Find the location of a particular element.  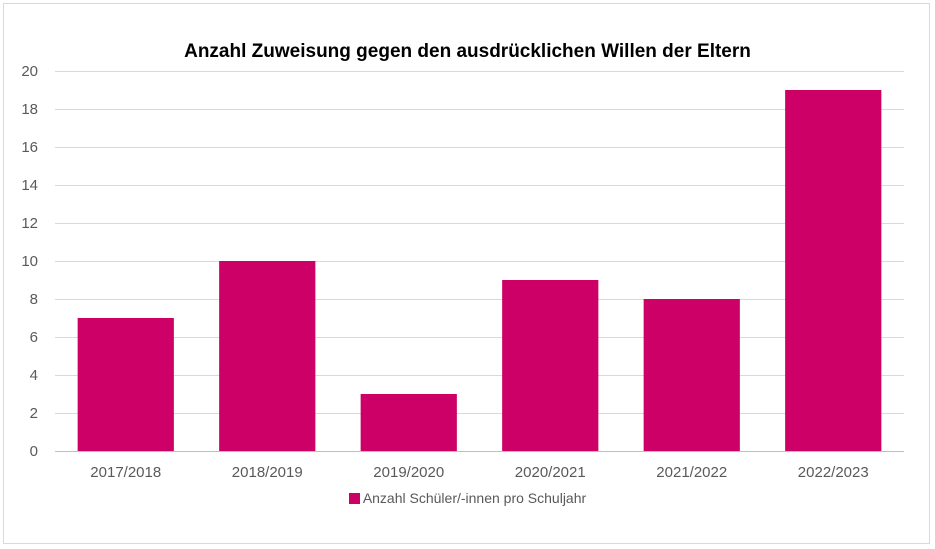

y-tick-label: 0 is located at coordinates (34, 451).